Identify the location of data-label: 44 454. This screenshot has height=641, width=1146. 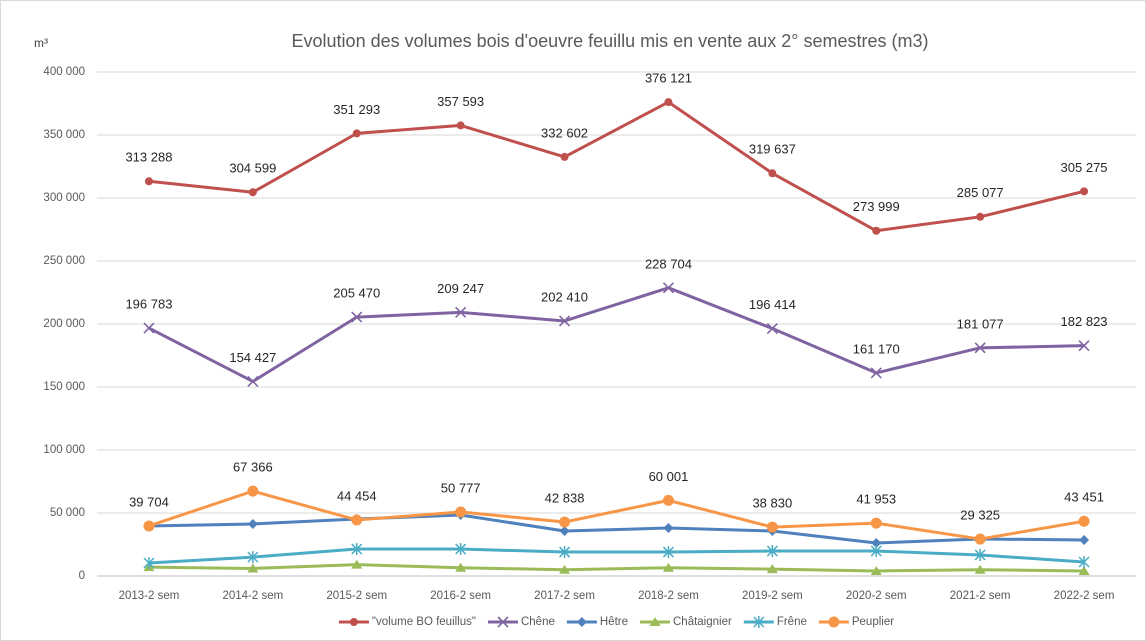
(357, 495).